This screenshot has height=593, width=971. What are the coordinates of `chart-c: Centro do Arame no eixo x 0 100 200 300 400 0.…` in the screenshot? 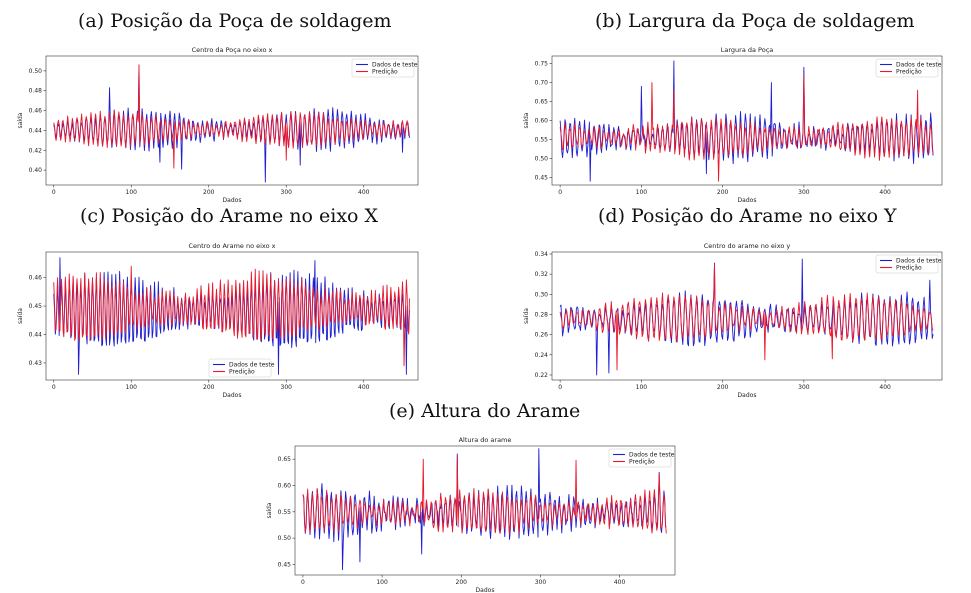 It's located at (218, 320).